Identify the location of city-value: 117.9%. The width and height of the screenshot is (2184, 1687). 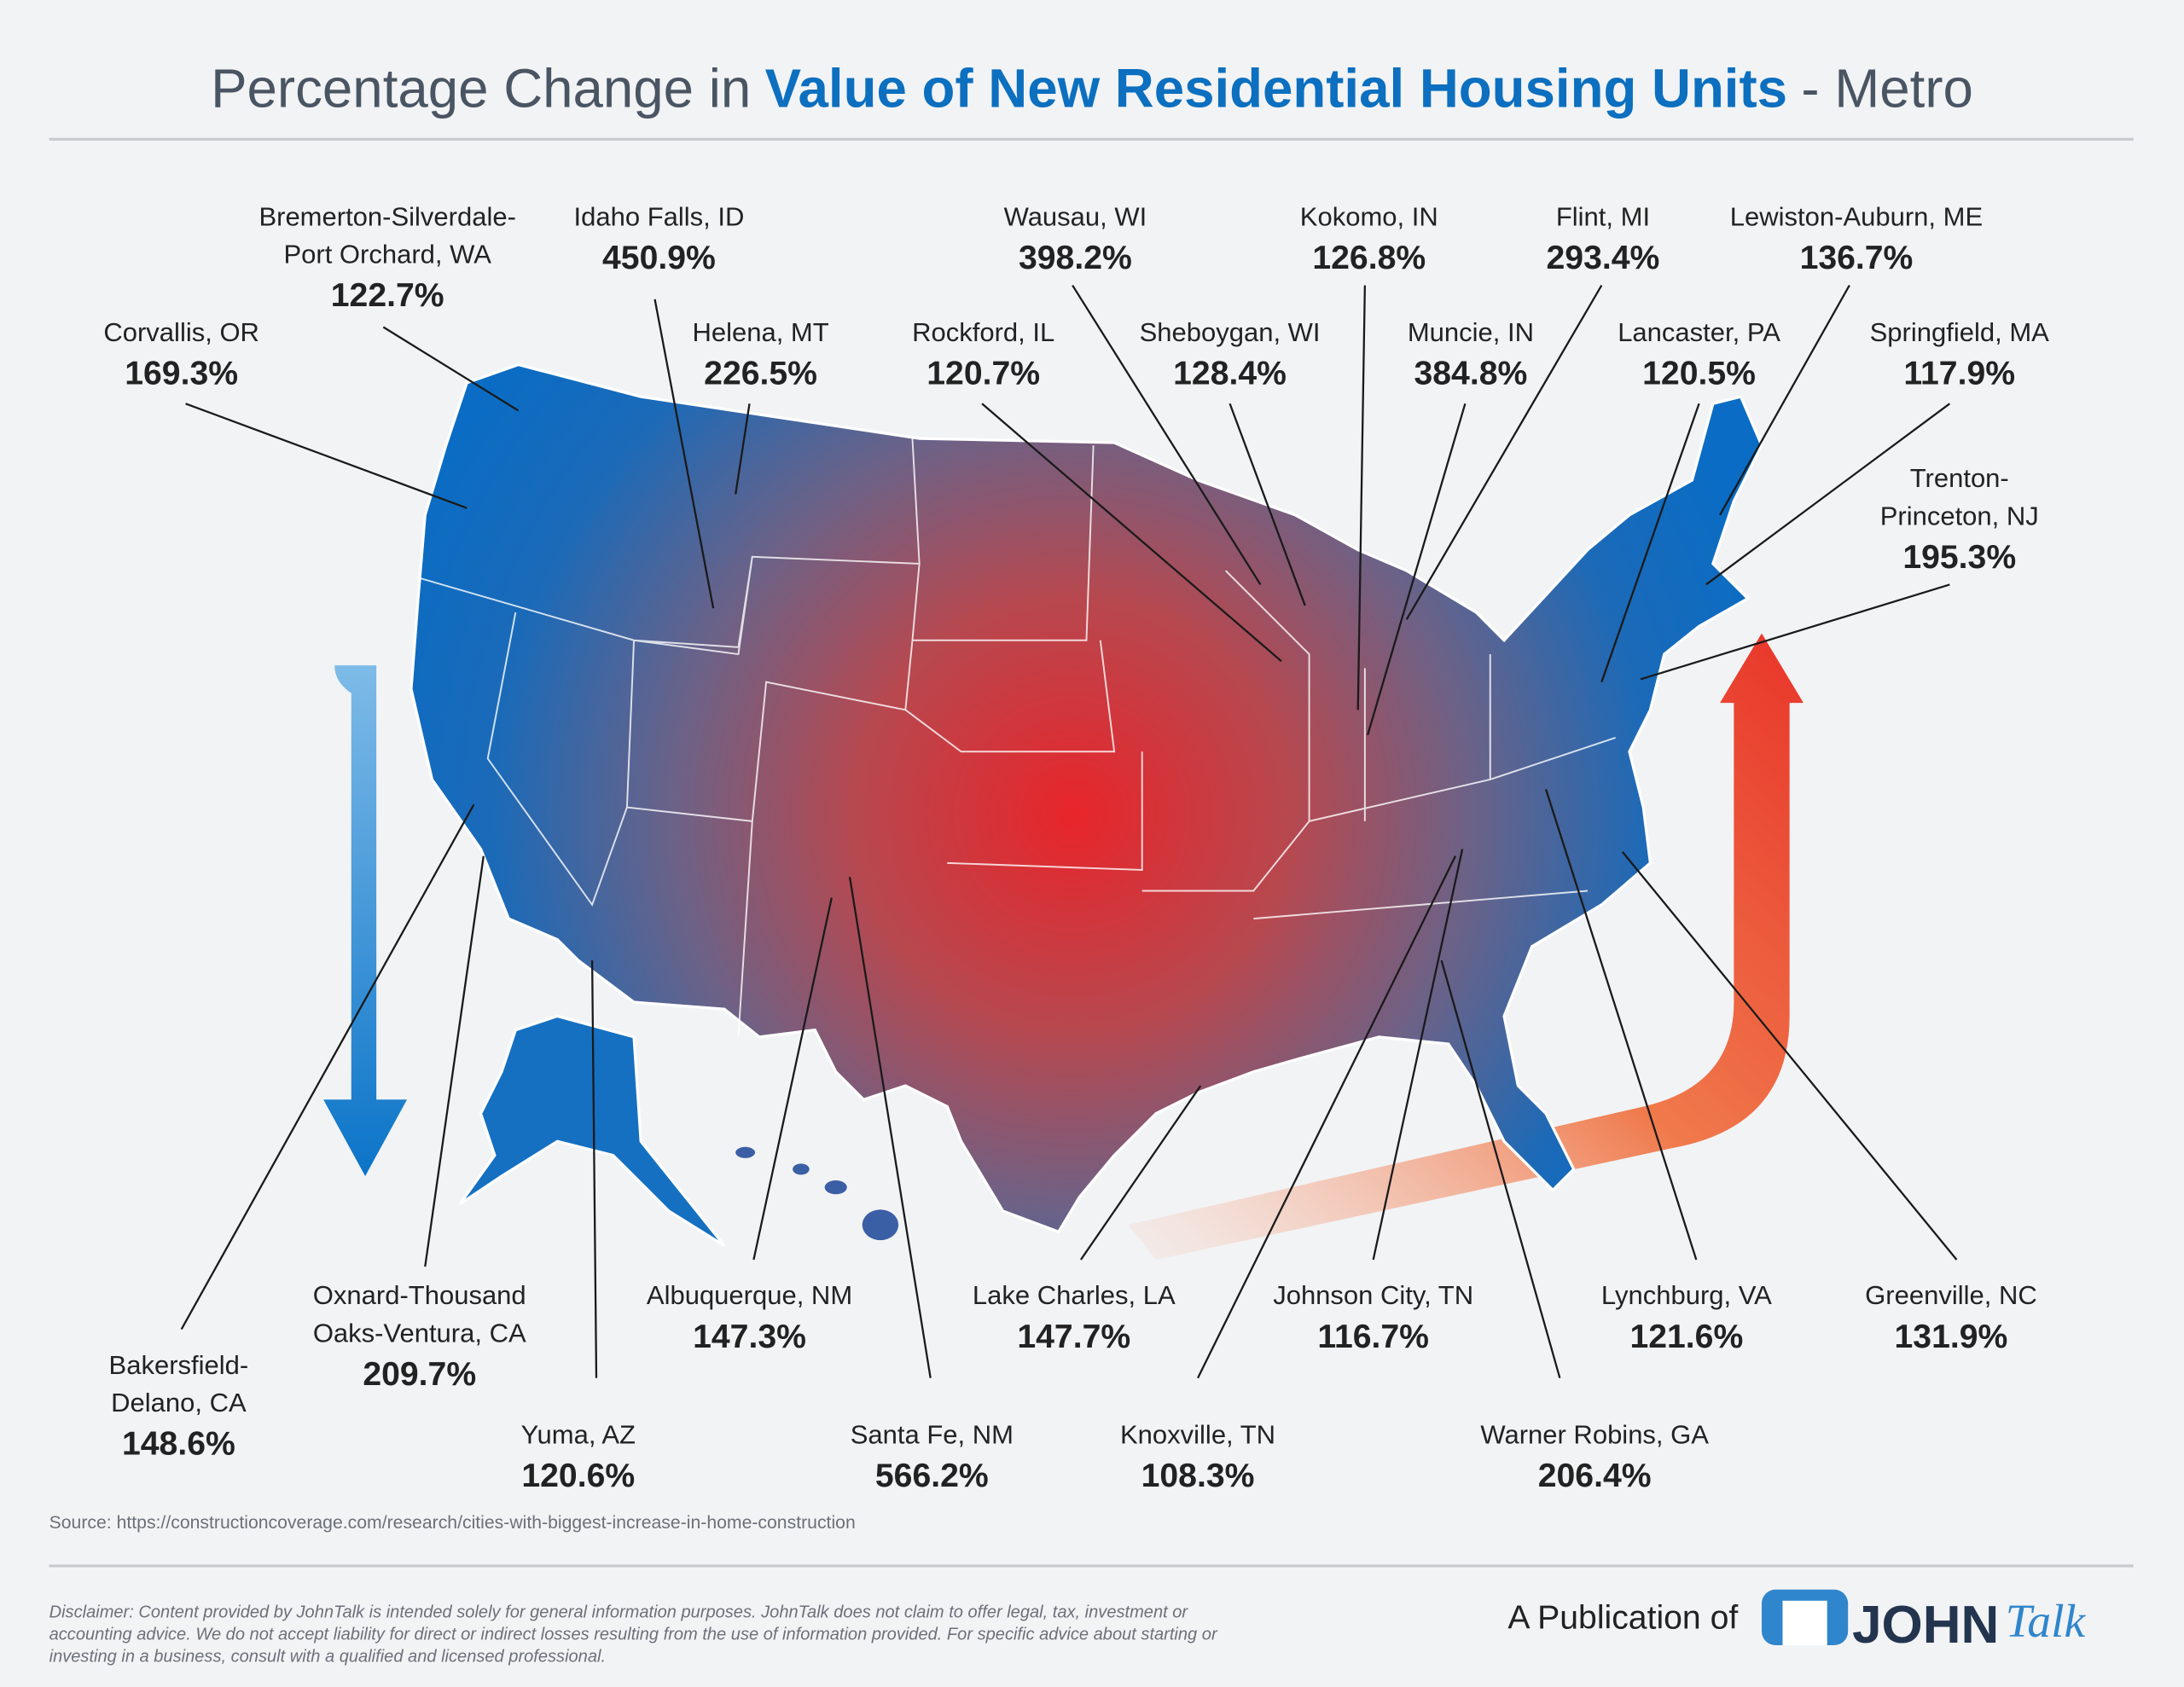
(1959, 373).